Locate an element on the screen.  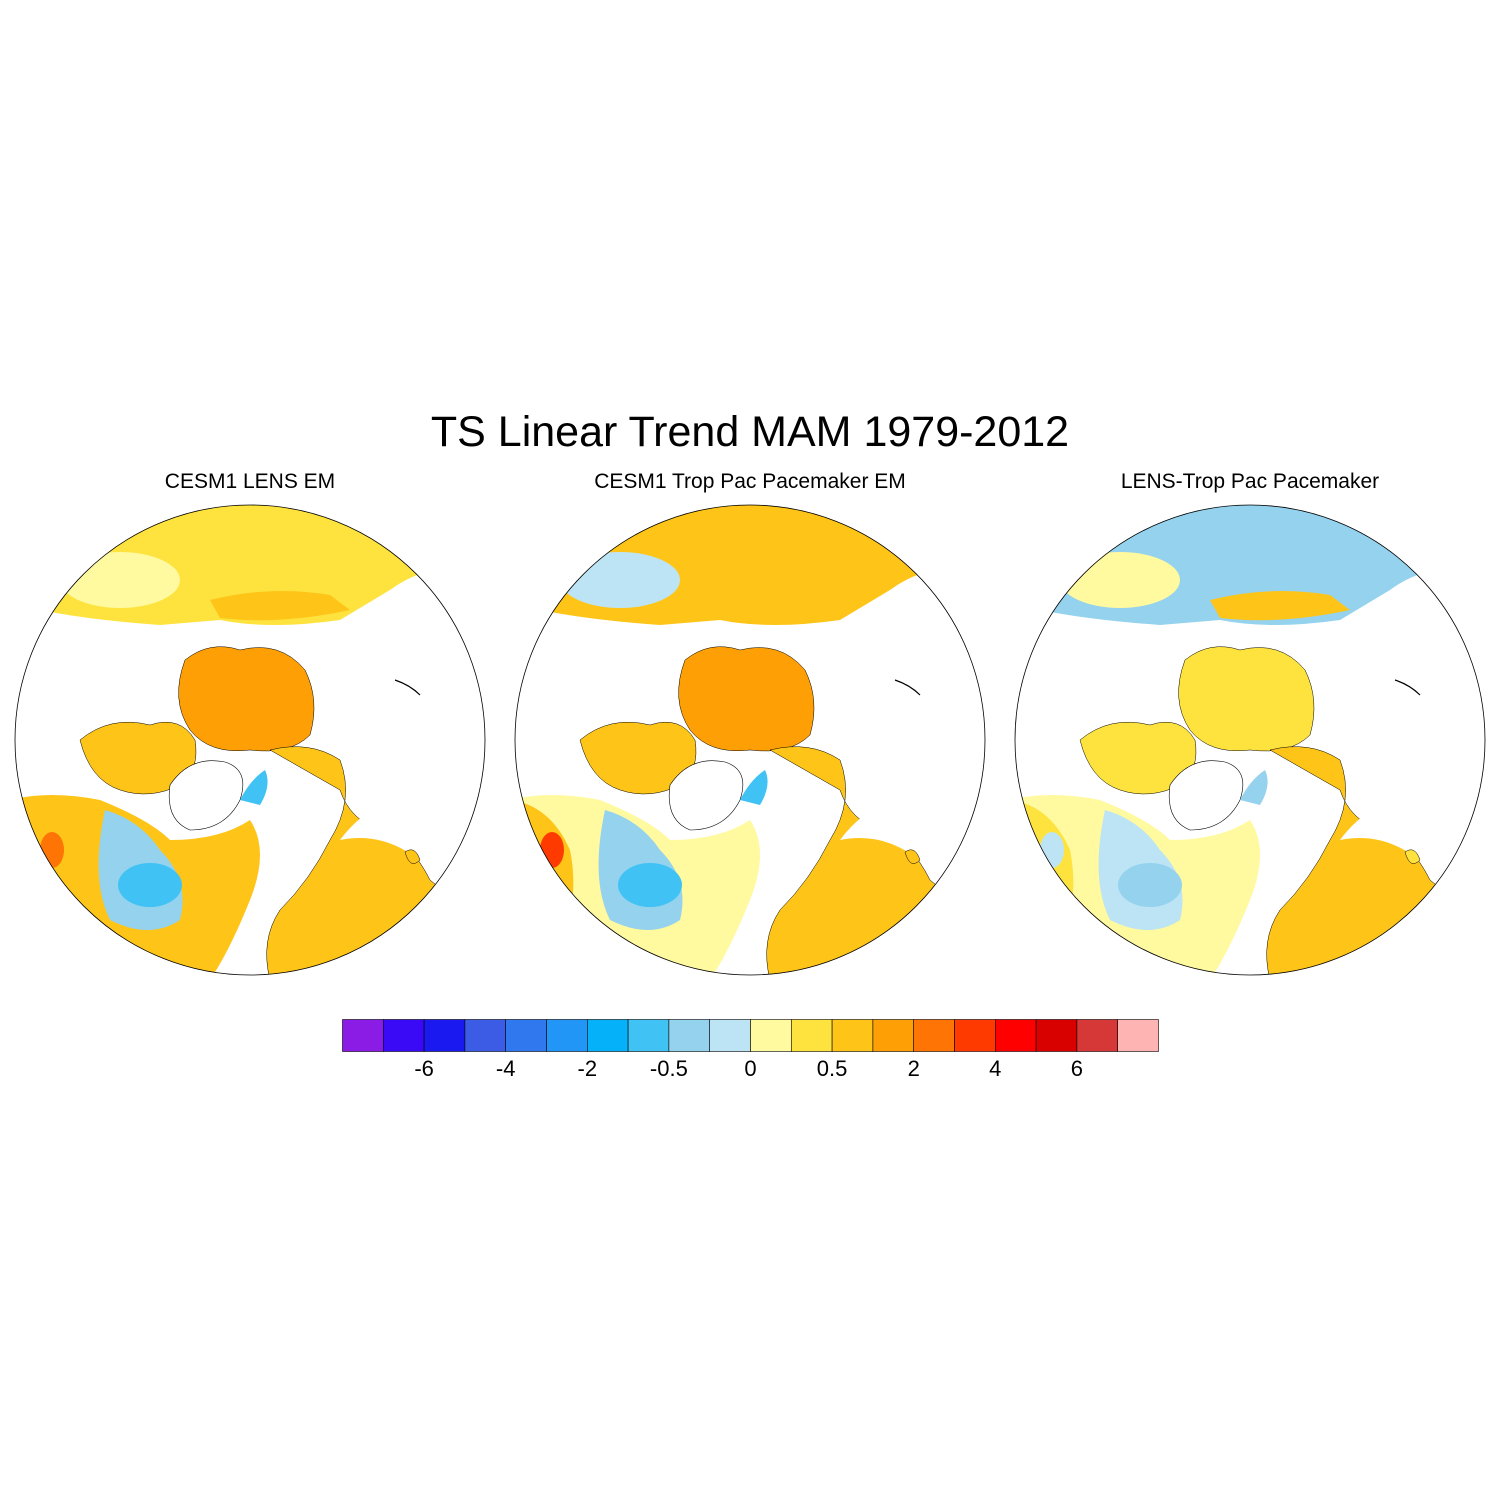
map-panel-cesm1-lens-em: CESM1 LENS EM is located at coordinates (250, 725).